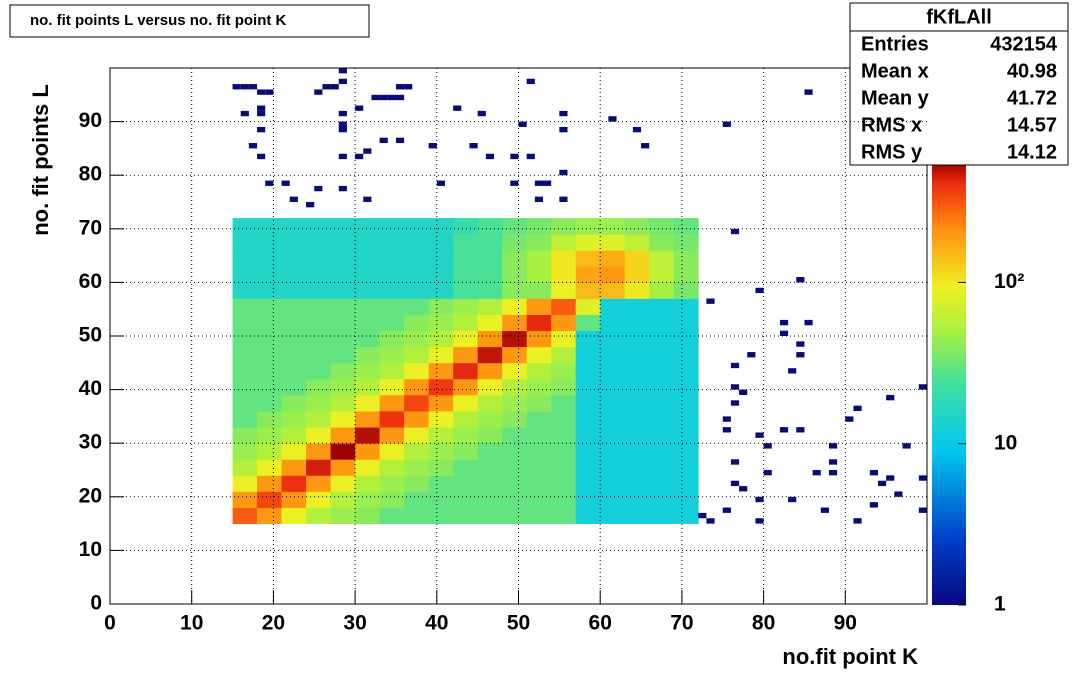 The width and height of the screenshot is (1091, 673). I want to click on z-tick-label: 10², so click(1009, 281).